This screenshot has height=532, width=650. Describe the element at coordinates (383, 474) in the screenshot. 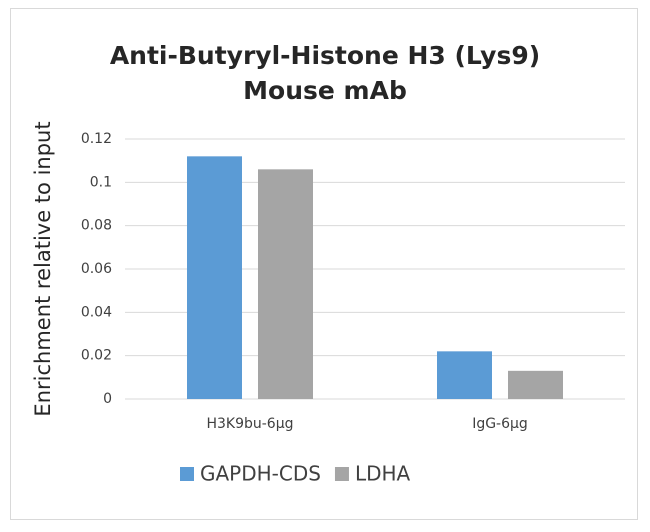

I see `legend-label: LDHA` at that location.